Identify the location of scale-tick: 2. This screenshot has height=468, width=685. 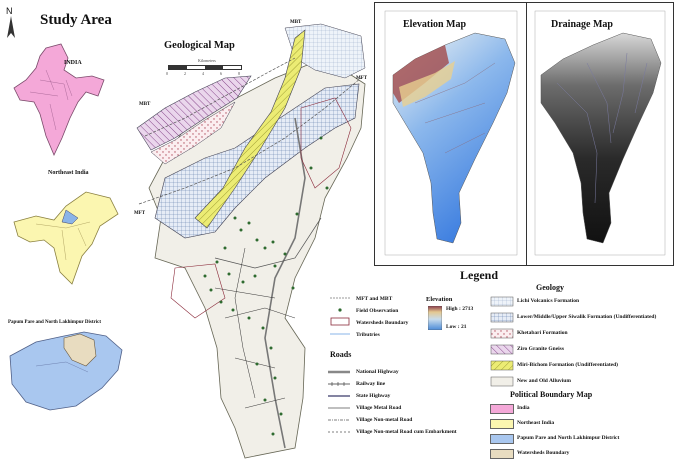
(185, 73).